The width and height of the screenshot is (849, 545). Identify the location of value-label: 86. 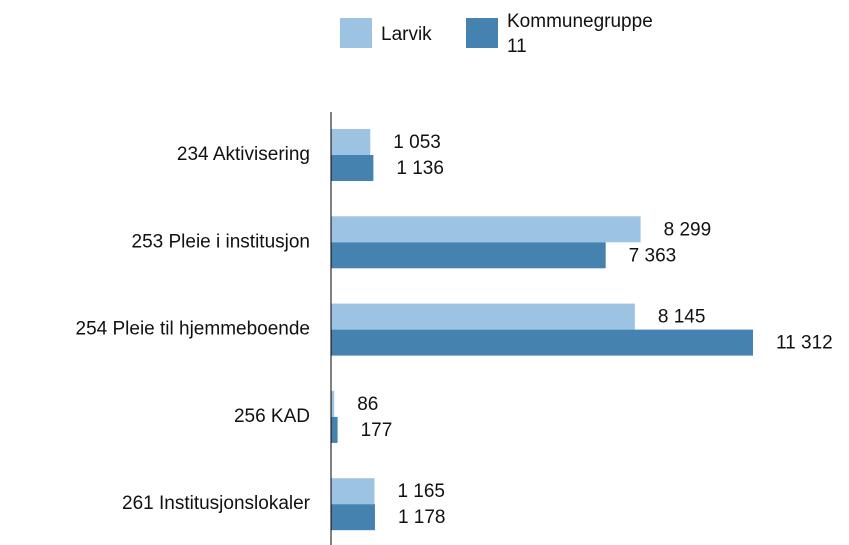
(367, 404).